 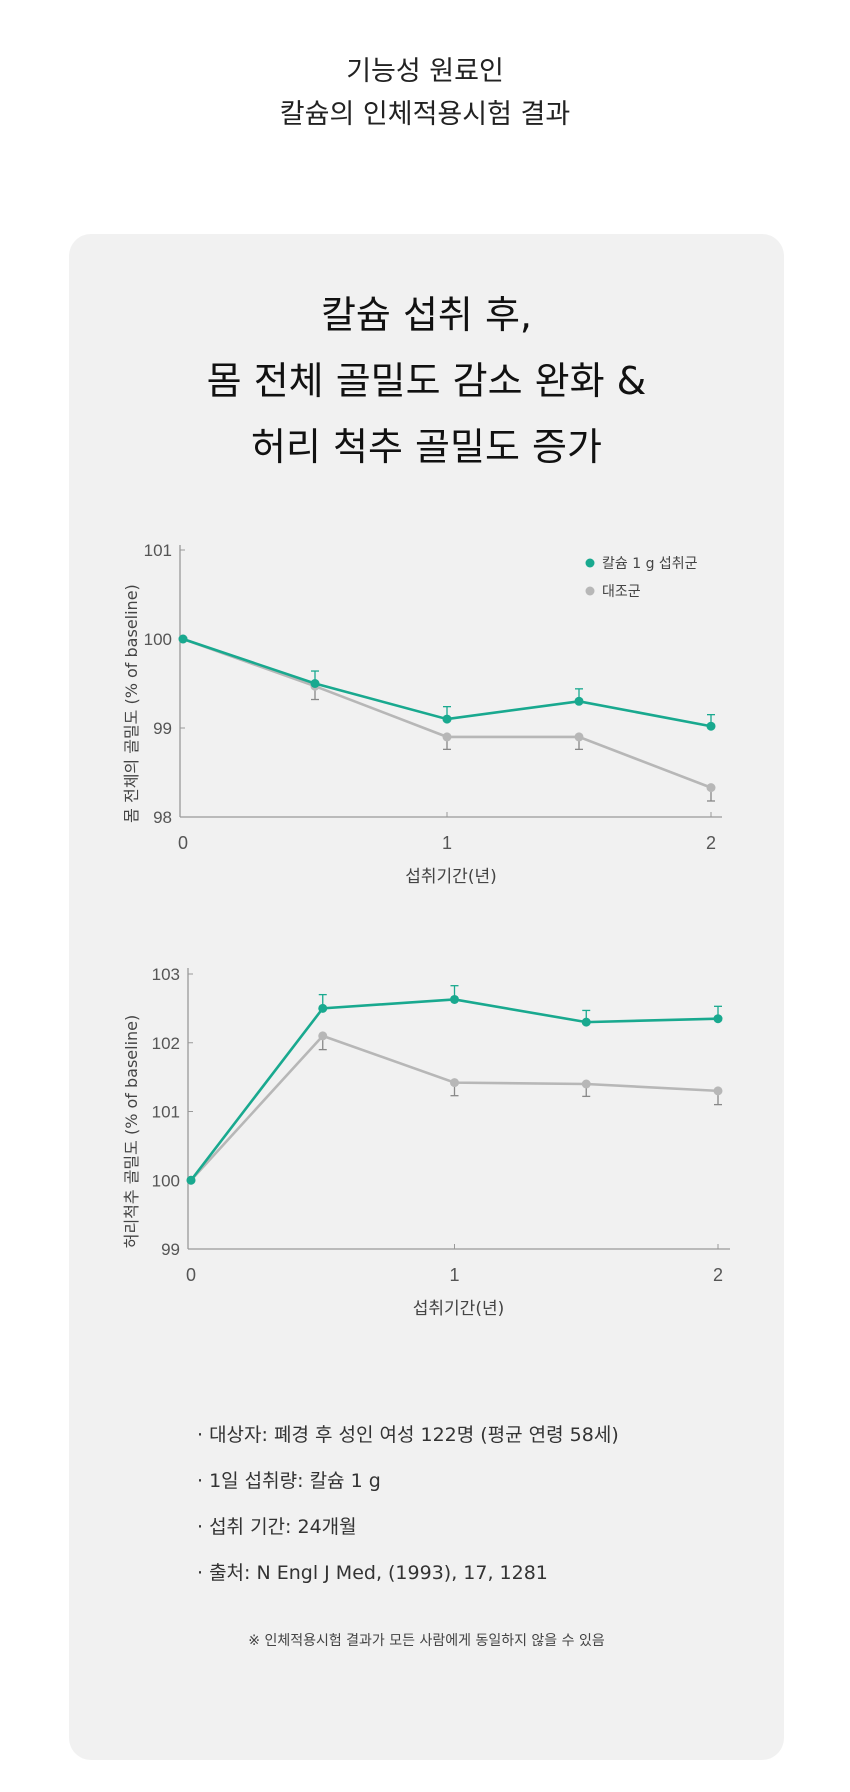 What do you see at coordinates (372, 1573) in the screenshot?
I see `note-item: · 출처: N Engl J Med, (1993), 17, 1281` at bounding box center [372, 1573].